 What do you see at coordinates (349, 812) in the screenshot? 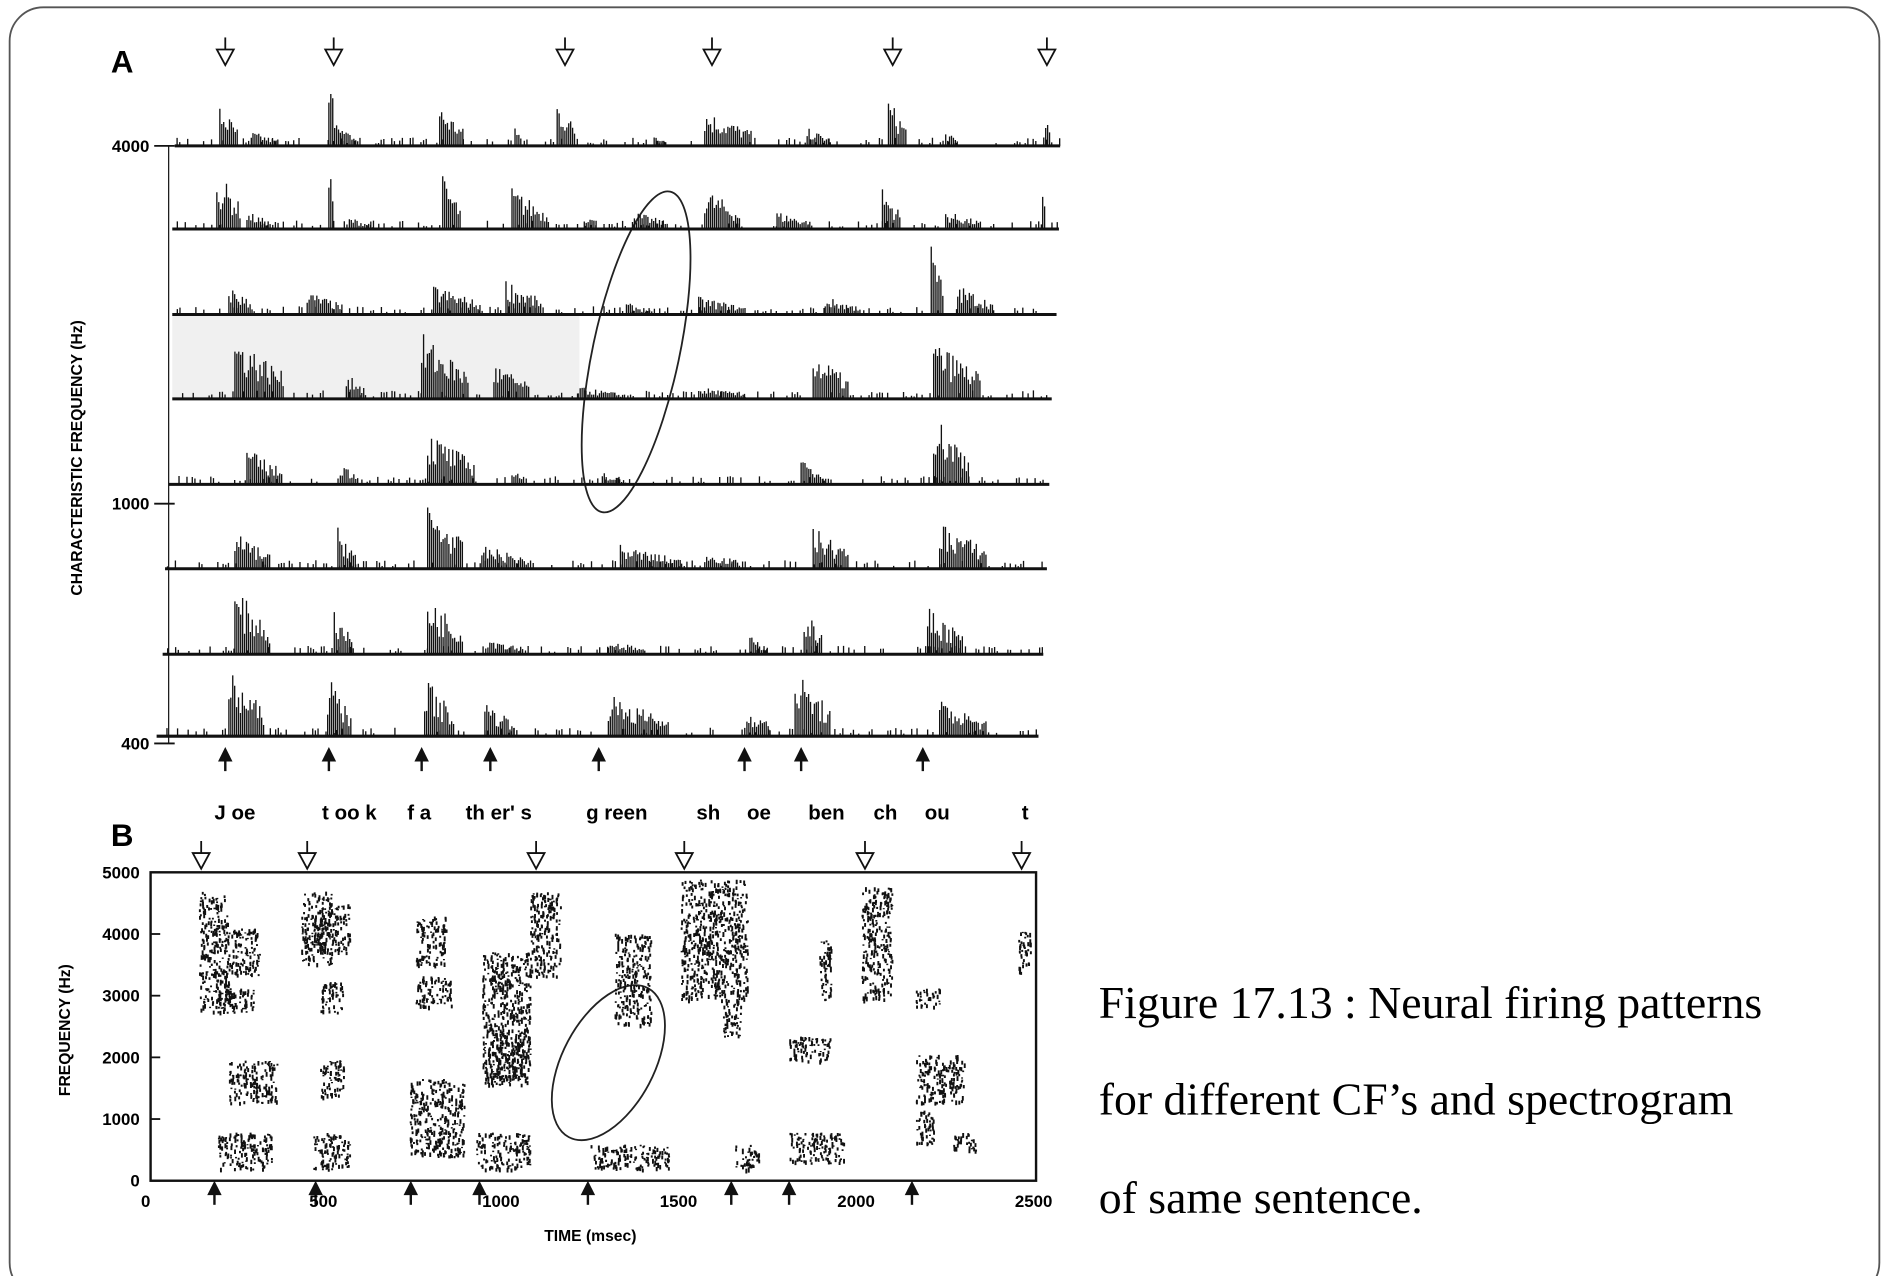
I see `phoneme-label: t oo k` at bounding box center [349, 812].